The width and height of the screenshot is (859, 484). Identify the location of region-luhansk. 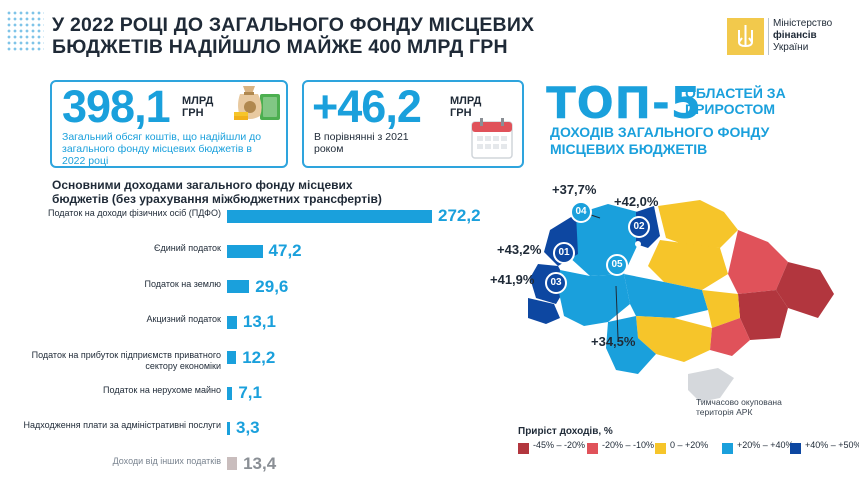
(805, 290).